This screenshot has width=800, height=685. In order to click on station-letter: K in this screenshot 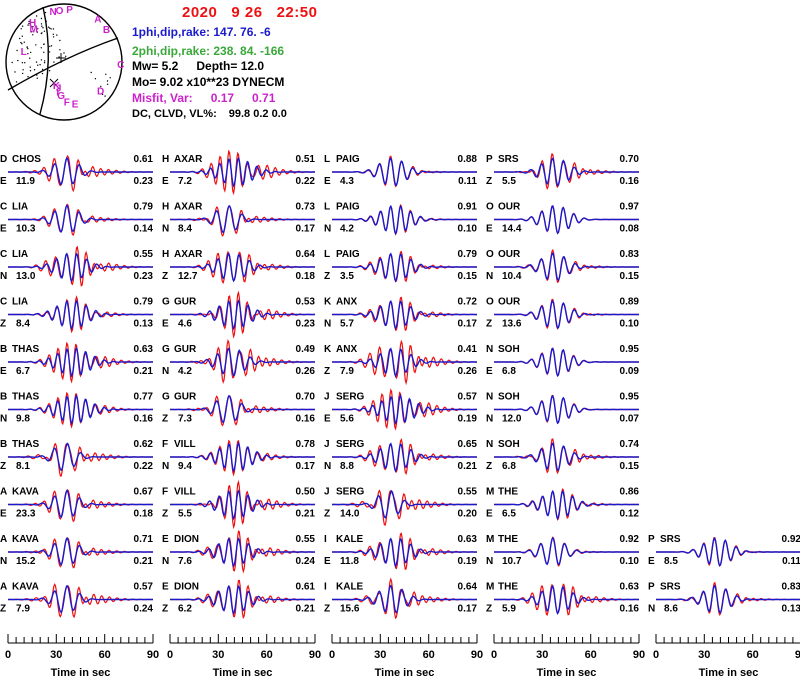, I will do `click(328, 302)`.